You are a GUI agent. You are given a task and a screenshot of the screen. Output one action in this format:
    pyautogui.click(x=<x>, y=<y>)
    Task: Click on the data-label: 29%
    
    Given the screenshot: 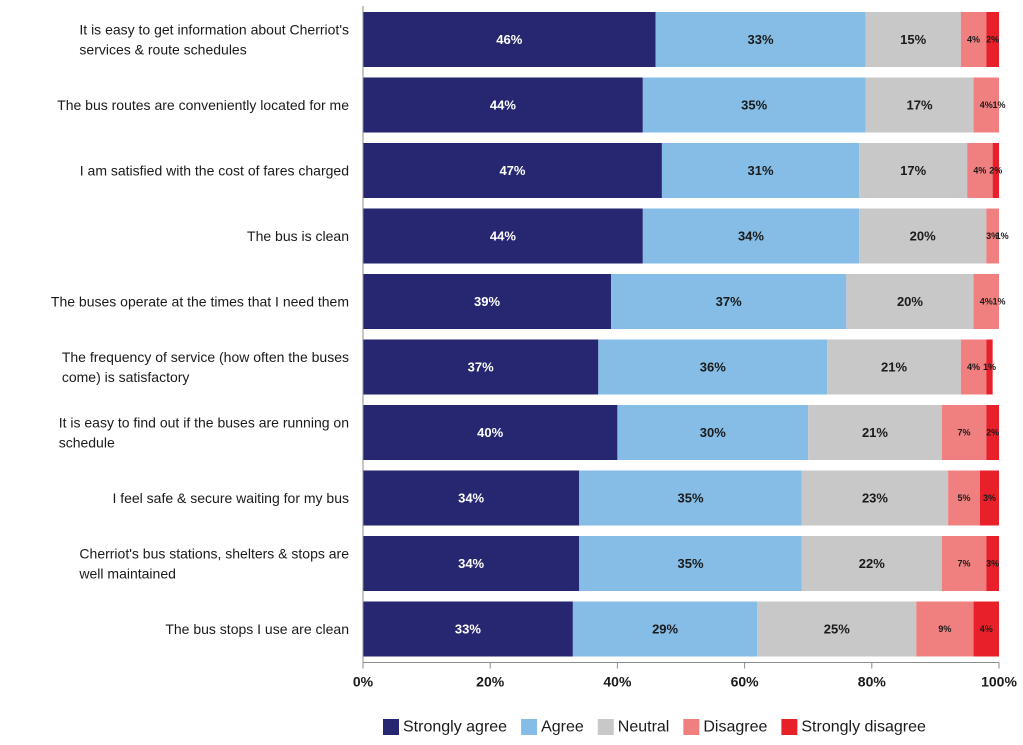 What is the action you would take?
    pyautogui.click(x=665, y=629)
    